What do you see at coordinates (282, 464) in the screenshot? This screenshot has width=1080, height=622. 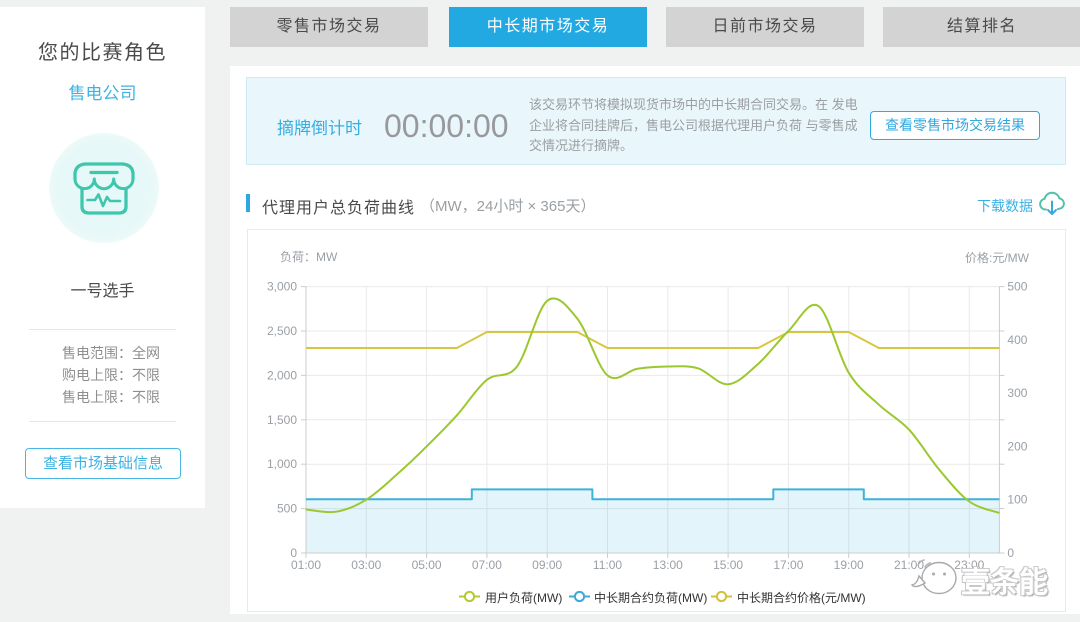 I see `svg-text: 1,000` at bounding box center [282, 464].